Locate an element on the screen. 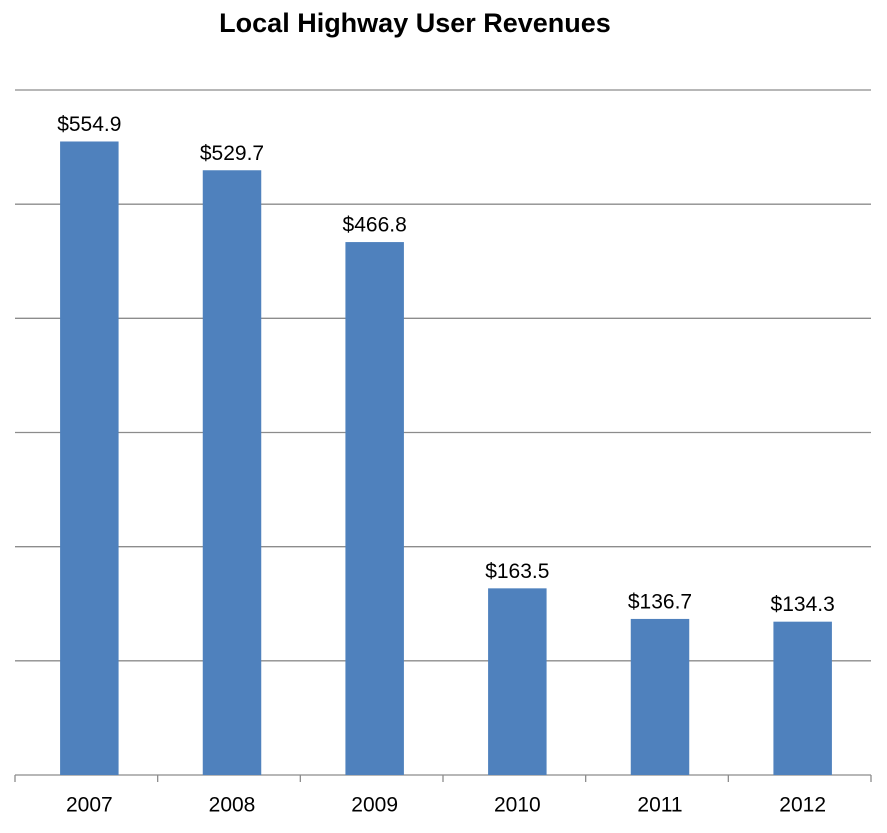 The width and height of the screenshot is (887, 833). x-tick-label: 2009 is located at coordinates (374, 805).